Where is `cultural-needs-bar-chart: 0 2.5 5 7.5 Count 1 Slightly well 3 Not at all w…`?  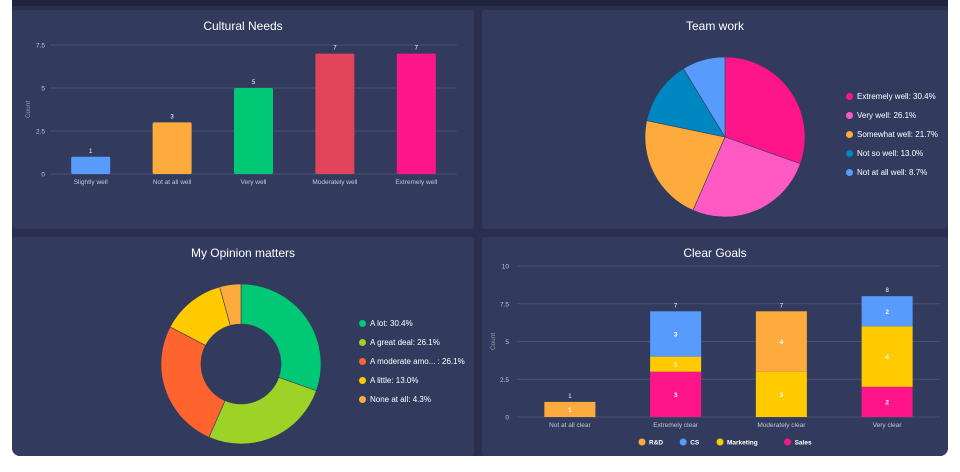 cultural-needs-bar-chart: 0 2.5 5 7.5 Count 1 Slightly well 3 Not at all w… is located at coordinates (241, 114).